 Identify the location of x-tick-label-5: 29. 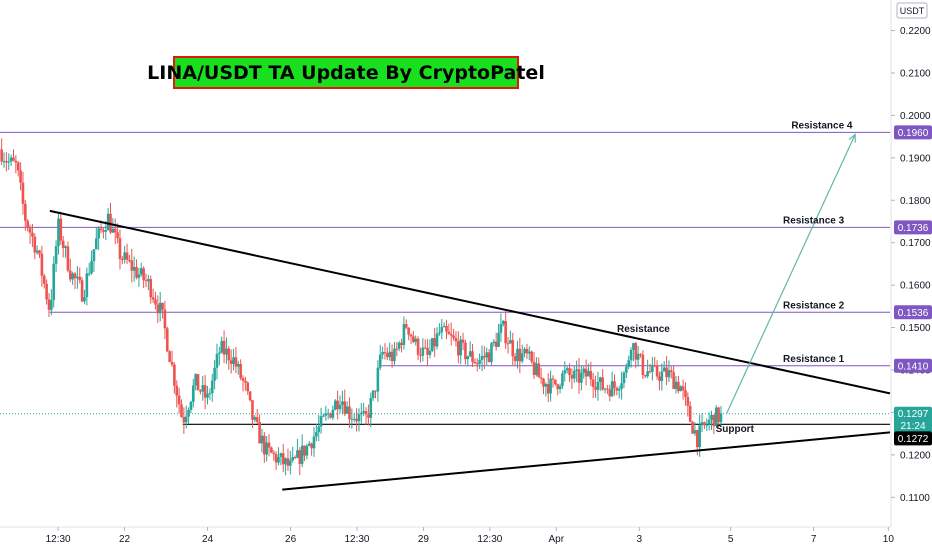
(424, 539).